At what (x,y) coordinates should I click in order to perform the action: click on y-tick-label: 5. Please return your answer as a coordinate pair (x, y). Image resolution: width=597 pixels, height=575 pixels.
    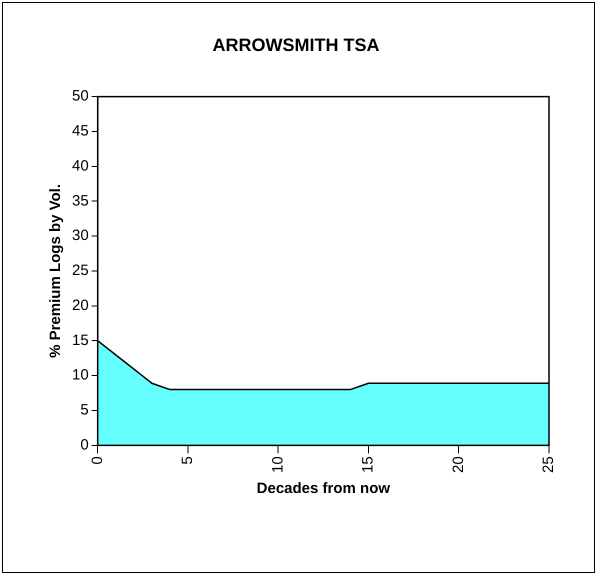
    Looking at the image, I should click on (84, 410).